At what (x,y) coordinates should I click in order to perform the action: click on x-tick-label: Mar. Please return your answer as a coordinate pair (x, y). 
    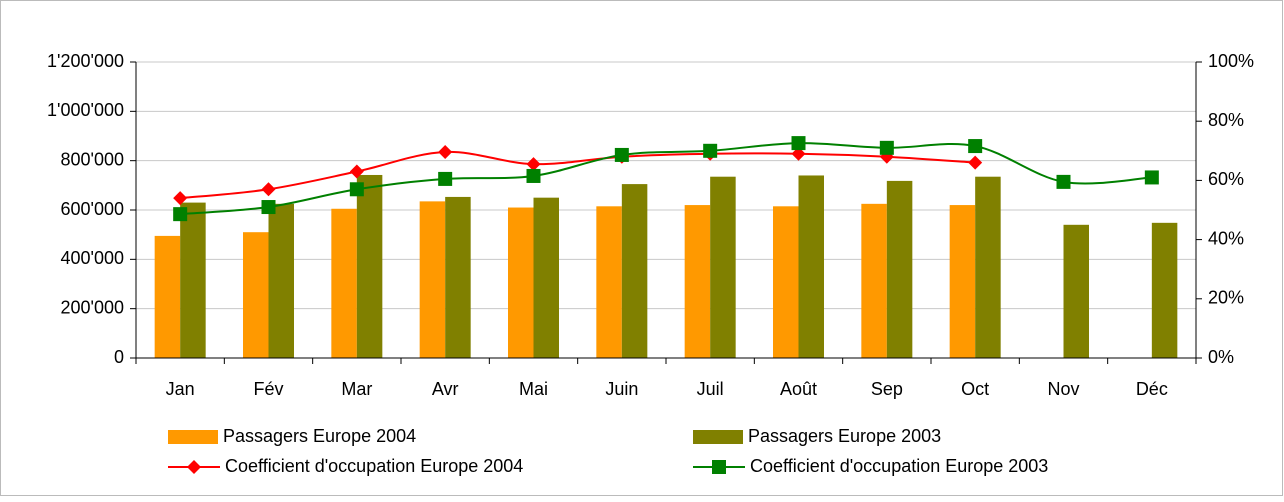
    Looking at the image, I should click on (356, 389).